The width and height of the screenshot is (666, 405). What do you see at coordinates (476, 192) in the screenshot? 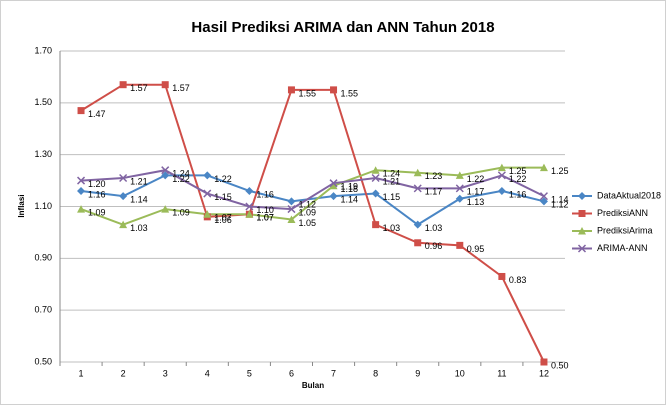
I see `data-label: 1.17` at bounding box center [476, 192].